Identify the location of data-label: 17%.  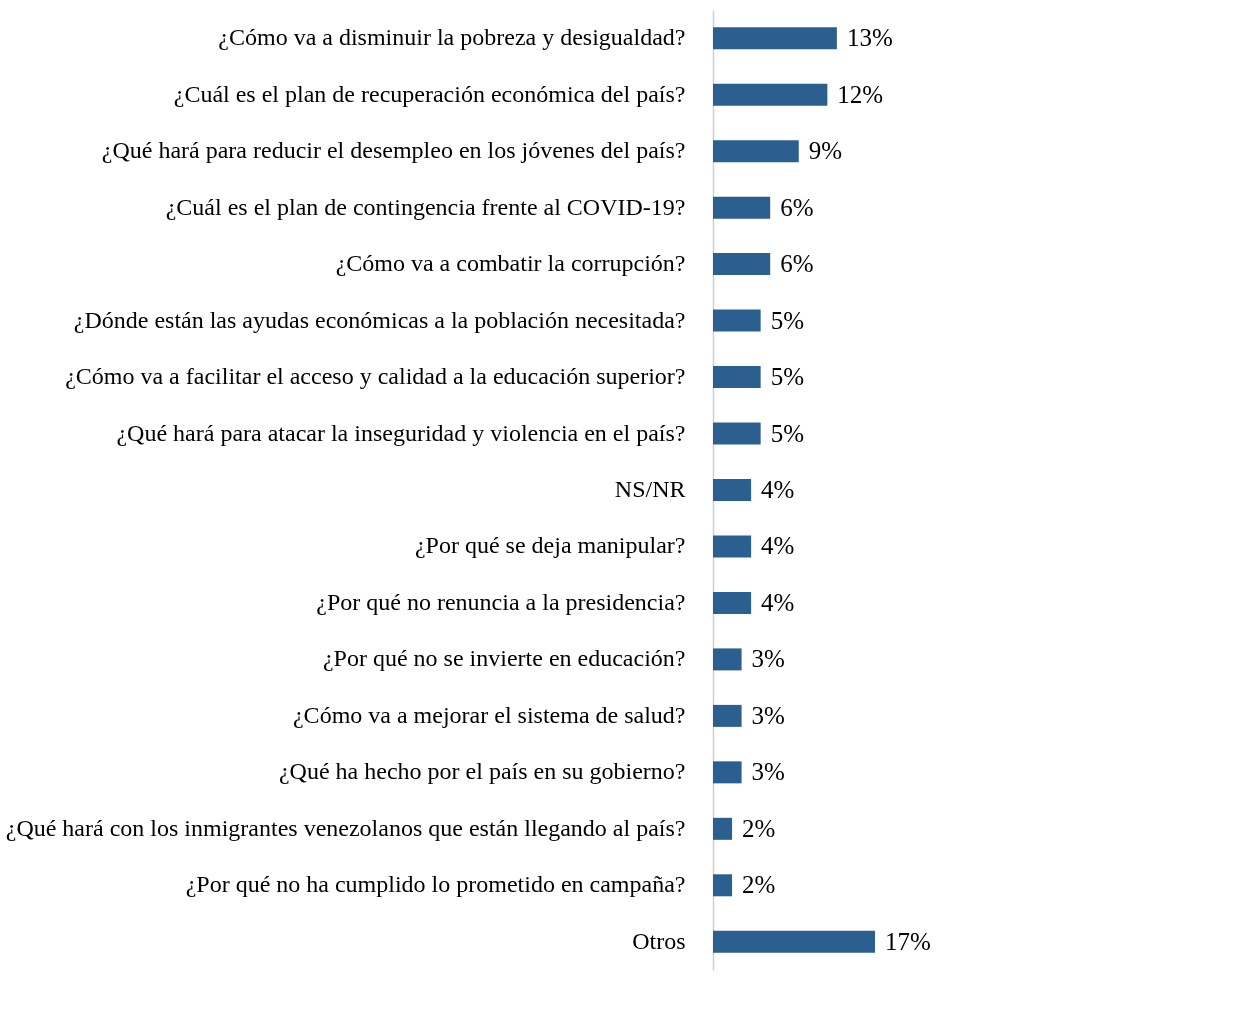
(908, 941).